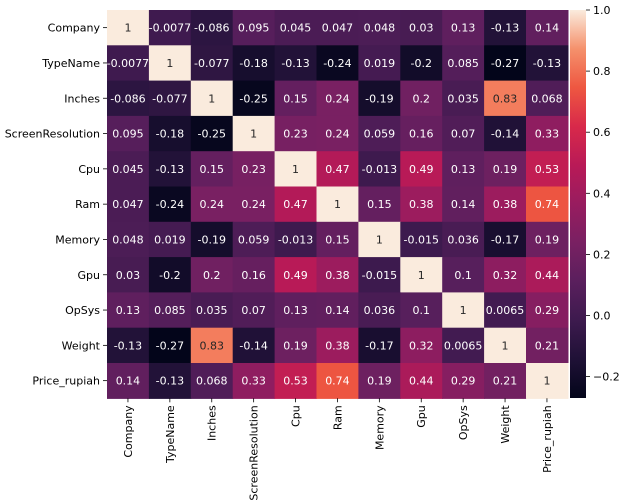  What do you see at coordinates (337, 169) in the screenshot?
I see `cell-annotation: 0.47` at bounding box center [337, 169].